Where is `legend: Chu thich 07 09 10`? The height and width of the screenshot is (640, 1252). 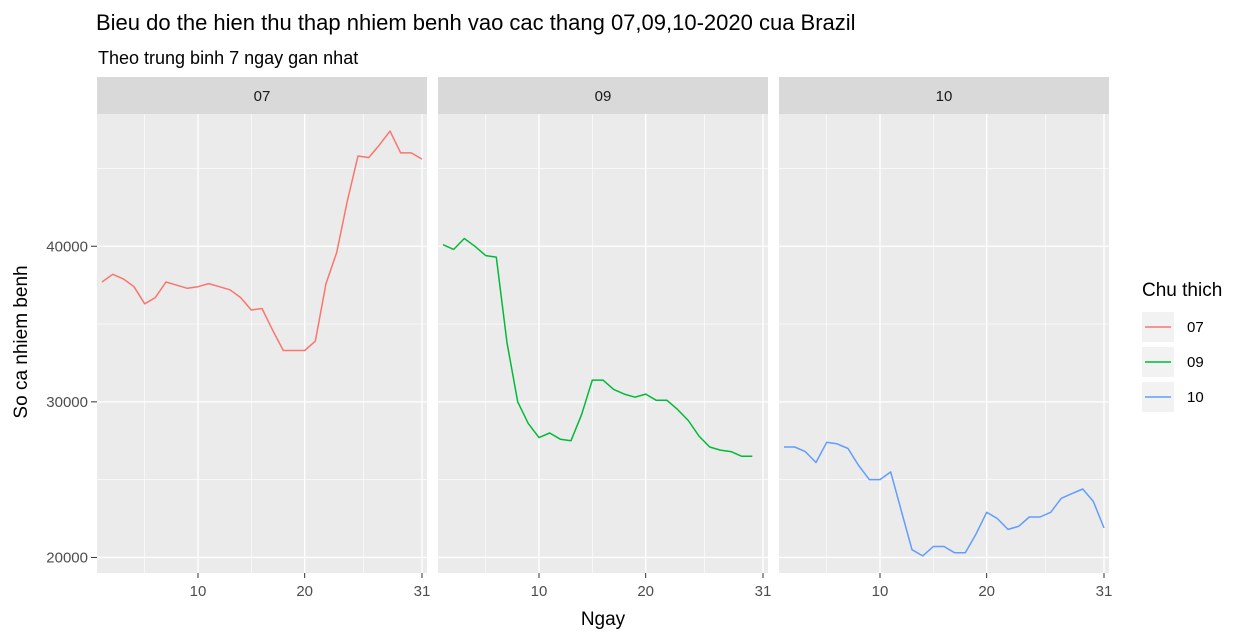 legend: Chu thich 07 09 10 is located at coordinates (1182, 346).